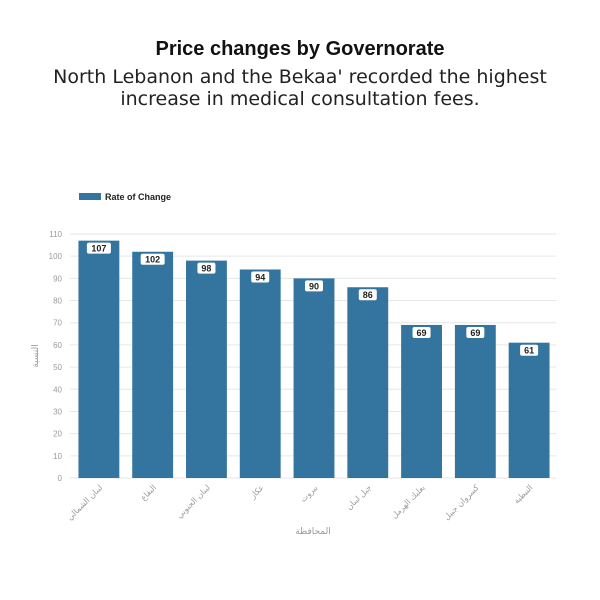  I want to click on y-tick-label: 40, so click(57, 389).